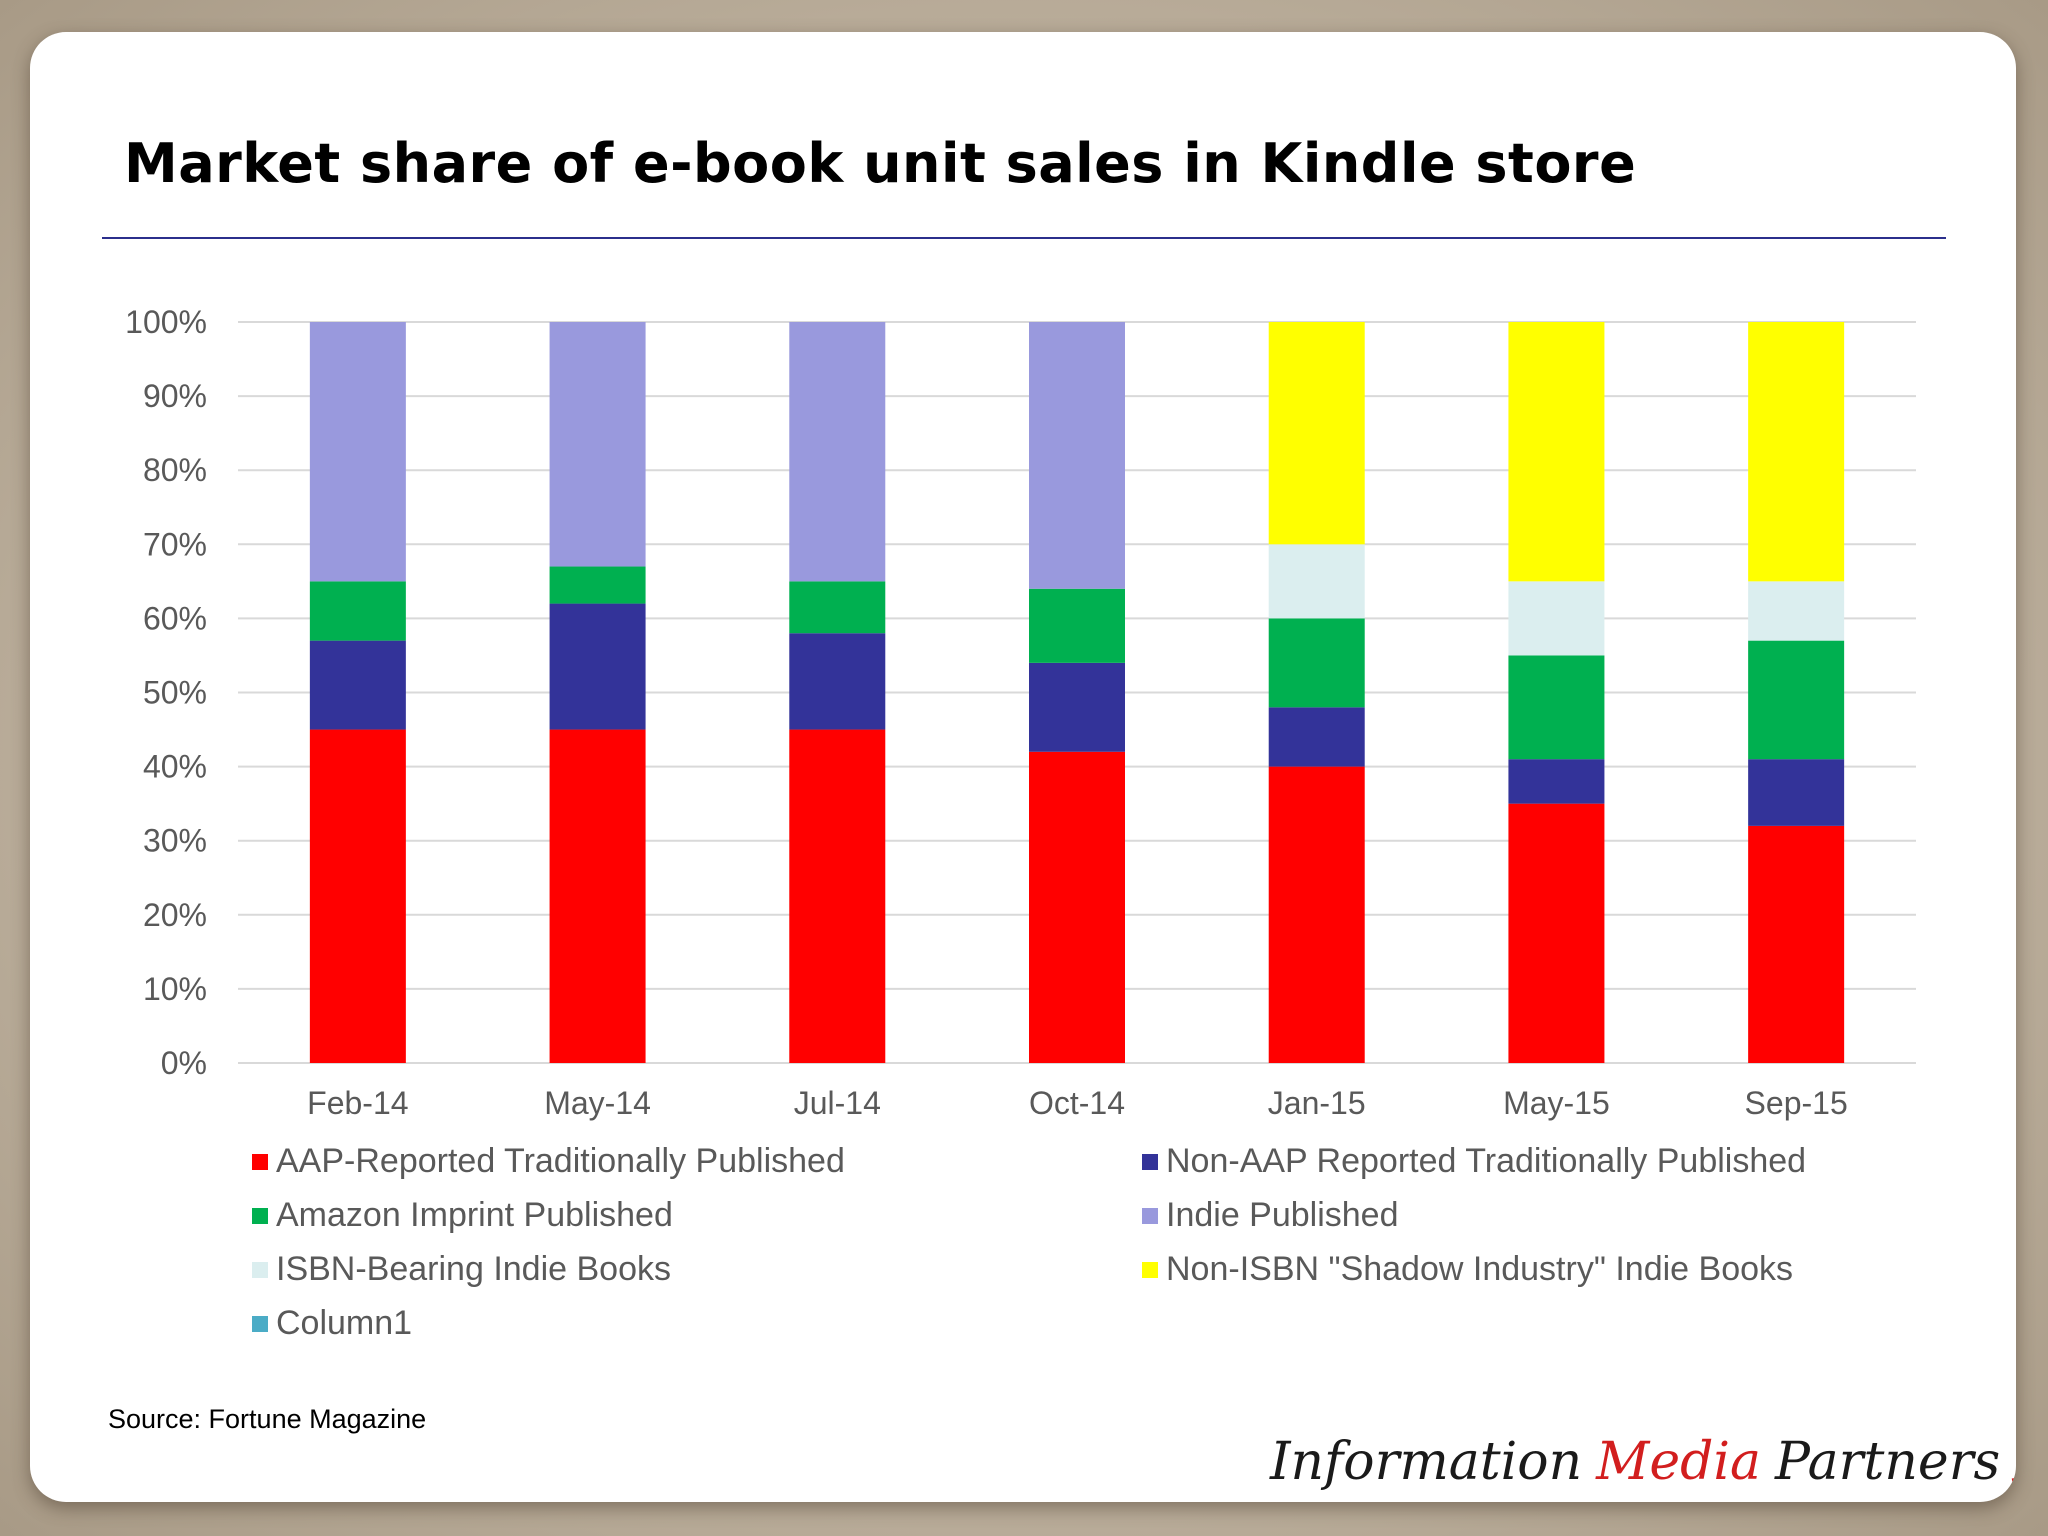 The height and width of the screenshot is (1536, 2048). Describe the element at coordinates (473, 1269) in the screenshot. I see `legend-label: ISBN-Bearing Indie Books` at that location.